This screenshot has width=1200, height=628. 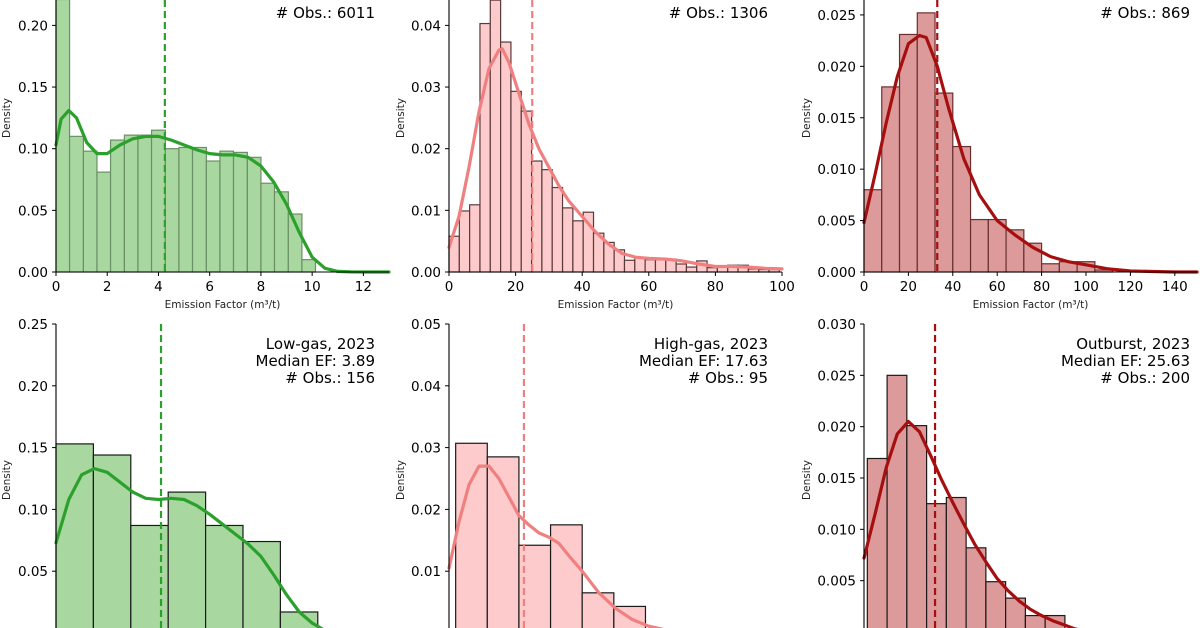 What do you see at coordinates (836, 273) in the screenshot?
I see `y-tick-label: 0.000` at bounding box center [836, 273].